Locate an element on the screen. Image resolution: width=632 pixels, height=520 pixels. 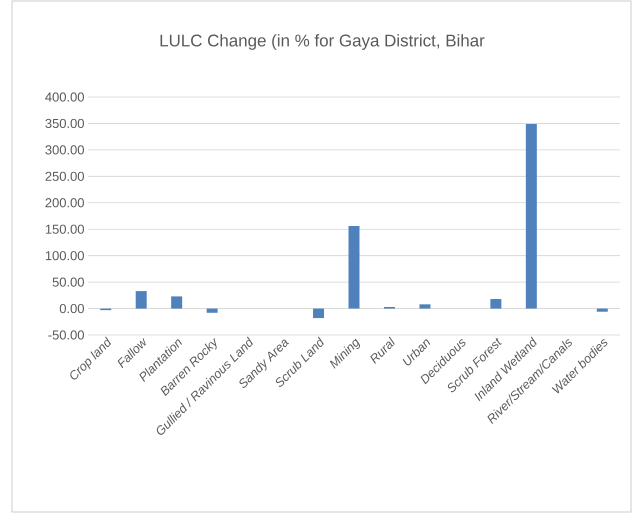
y-tick-label: 350.00 is located at coordinates (64, 123).